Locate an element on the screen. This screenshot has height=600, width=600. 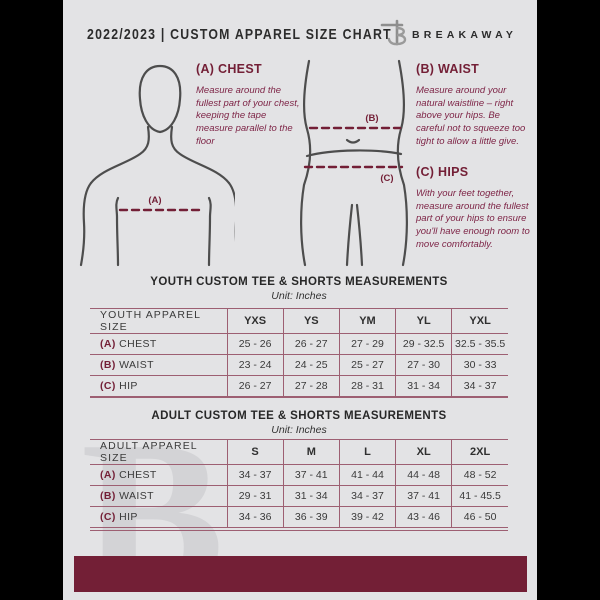
cell: 27 - 29 is located at coordinates (367, 344).